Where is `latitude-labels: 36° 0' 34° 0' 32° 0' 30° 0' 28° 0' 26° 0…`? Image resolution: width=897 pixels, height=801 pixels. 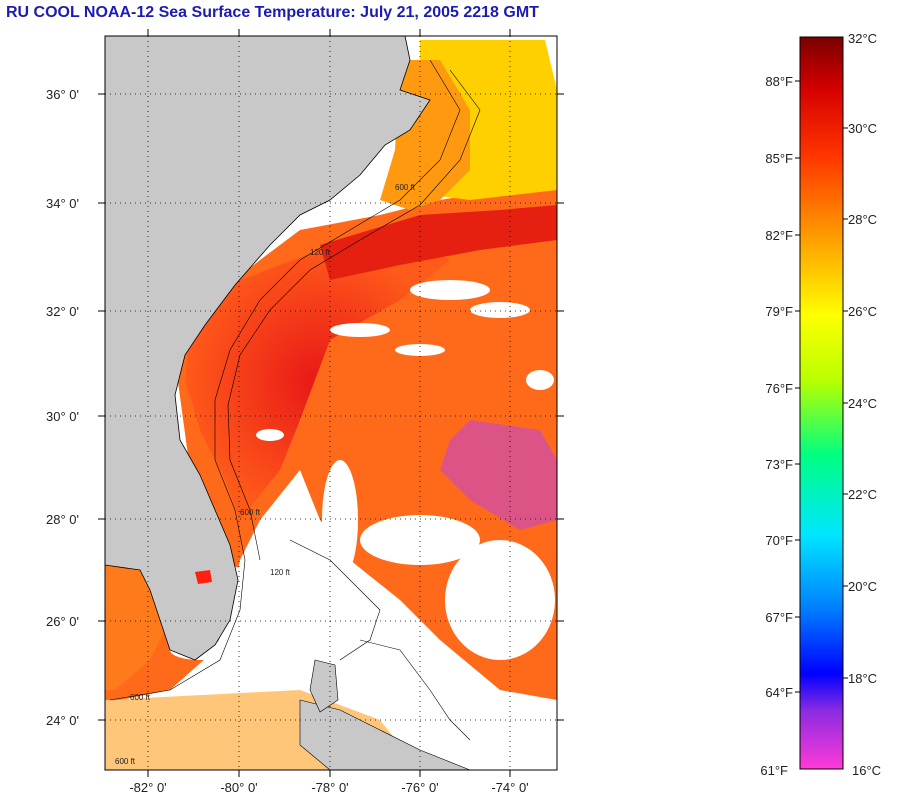
latitude-labels: 36° 0' 34° 0' 32° 0' 30° 0' 28° 0' 26° 0… is located at coordinates (62, 407).